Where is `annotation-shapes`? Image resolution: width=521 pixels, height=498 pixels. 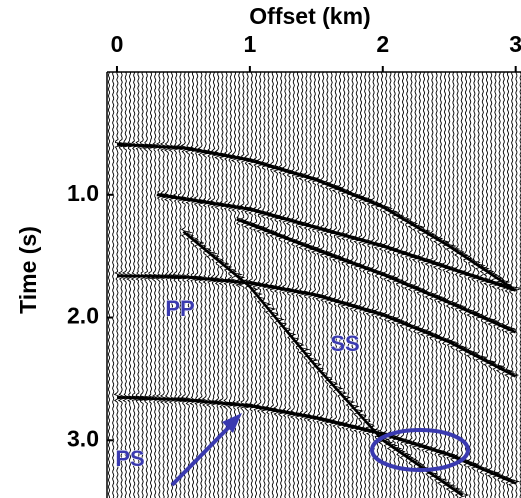 annotation-shapes is located at coordinates (320, 450).